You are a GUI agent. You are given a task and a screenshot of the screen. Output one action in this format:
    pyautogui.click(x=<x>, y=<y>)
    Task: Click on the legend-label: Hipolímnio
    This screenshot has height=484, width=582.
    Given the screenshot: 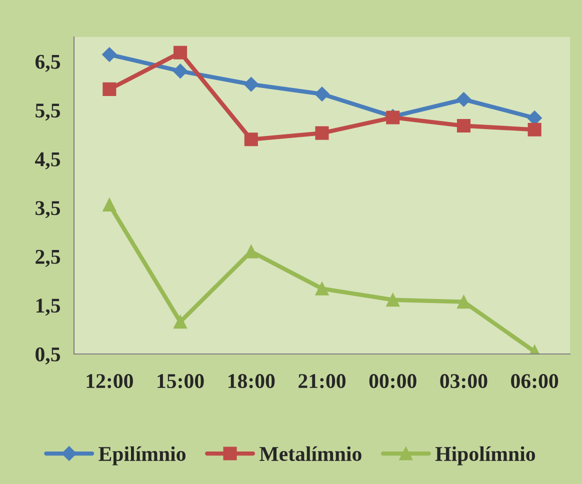 What is the action you would take?
    pyautogui.click(x=485, y=456)
    